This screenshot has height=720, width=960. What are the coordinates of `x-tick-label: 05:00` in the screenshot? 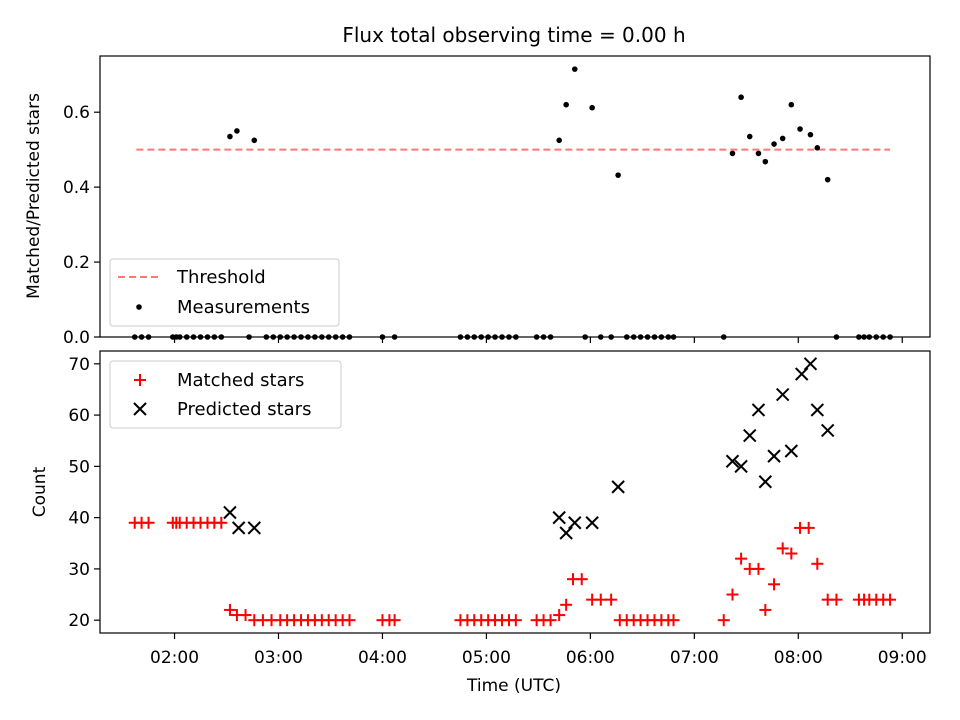 It's located at (486, 658).